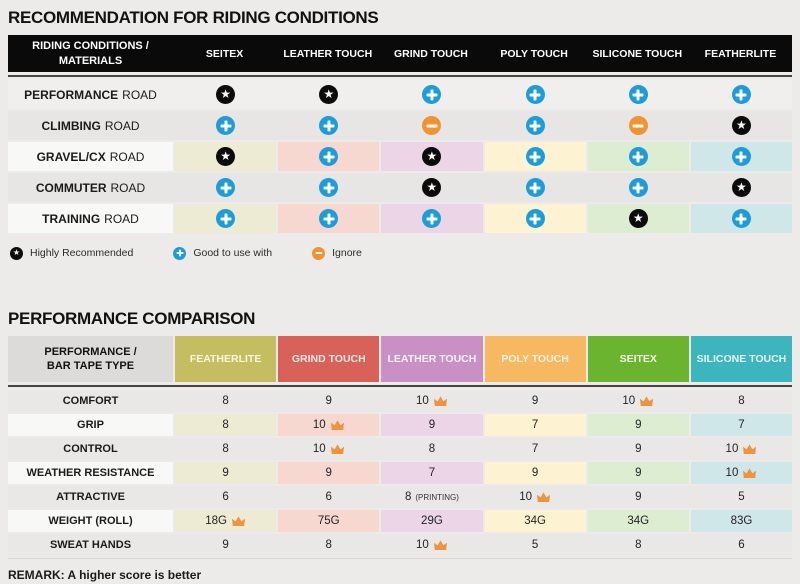  I want to click on legend-item-star: ★ Highly Recommended, so click(72, 253).